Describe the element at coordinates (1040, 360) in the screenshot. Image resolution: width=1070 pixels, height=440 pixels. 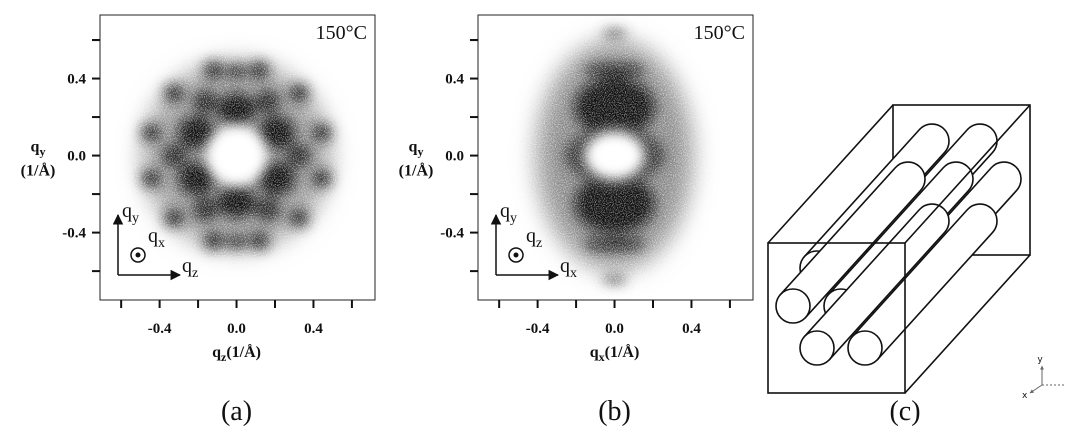
I see `axis-label: y` at that location.